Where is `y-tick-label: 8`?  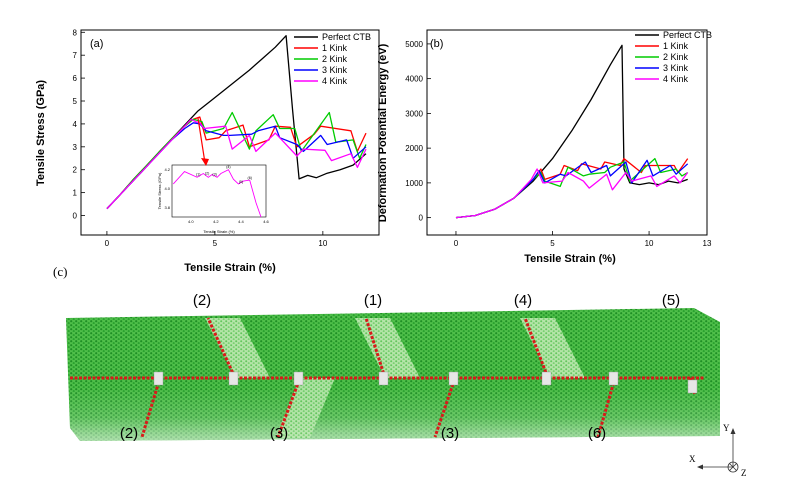 y-tick-label: 8 is located at coordinates (75, 32).